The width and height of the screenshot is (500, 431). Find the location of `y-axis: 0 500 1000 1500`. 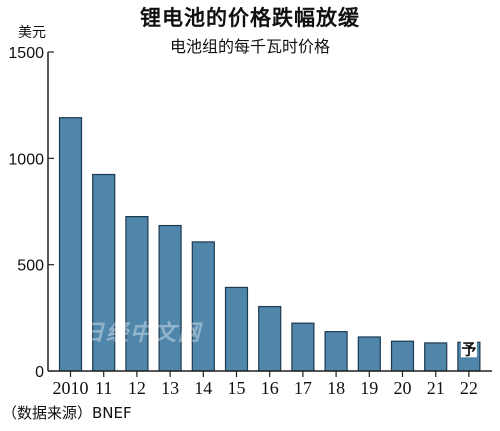

y-axis: 0 500 1000 1500 is located at coordinates (31, 213).